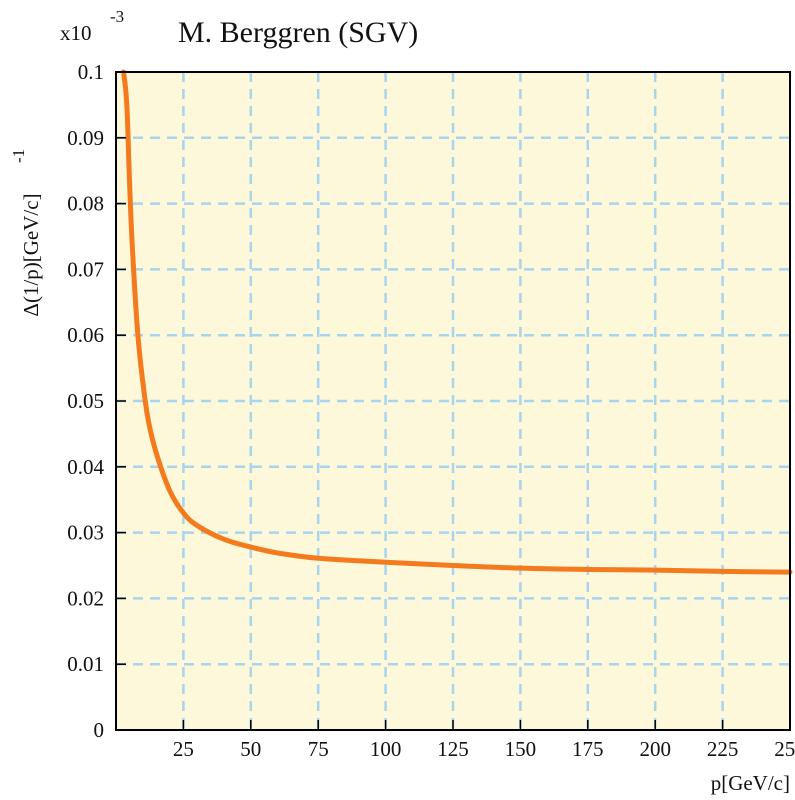  What do you see at coordinates (85, 533) in the screenshot?
I see `y-tick-label: 0.03` at bounding box center [85, 533].